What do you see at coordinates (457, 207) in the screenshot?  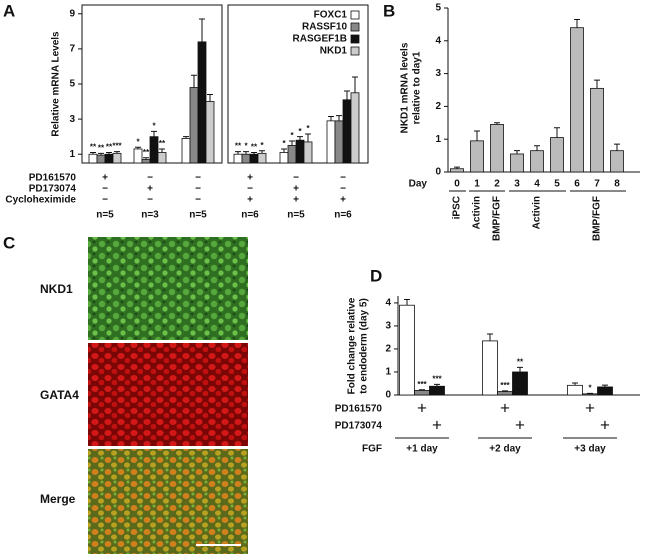 I see `phase-label: iPSC` at bounding box center [457, 207].